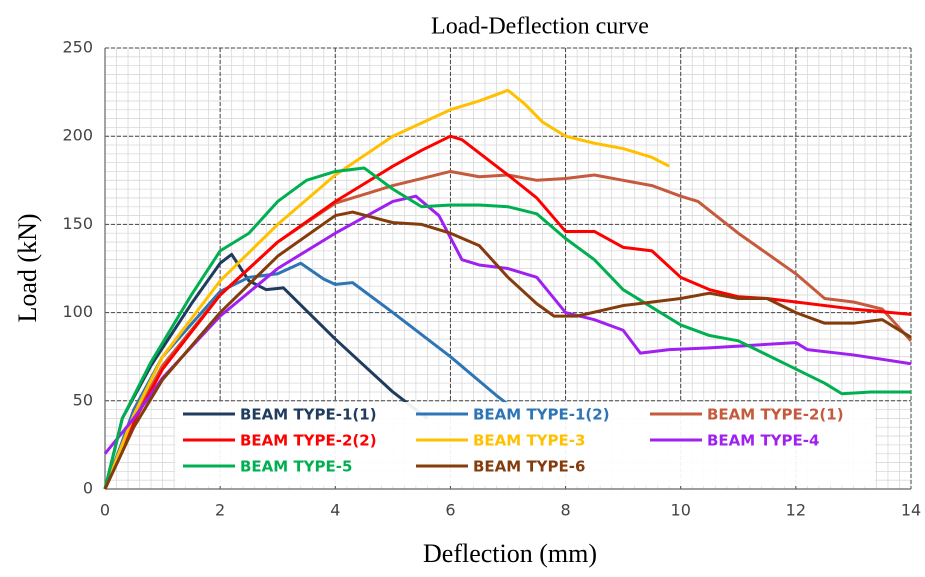 The width and height of the screenshot is (925, 577). What do you see at coordinates (220, 510) in the screenshot?
I see `x-tick-label: 2` at bounding box center [220, 510].